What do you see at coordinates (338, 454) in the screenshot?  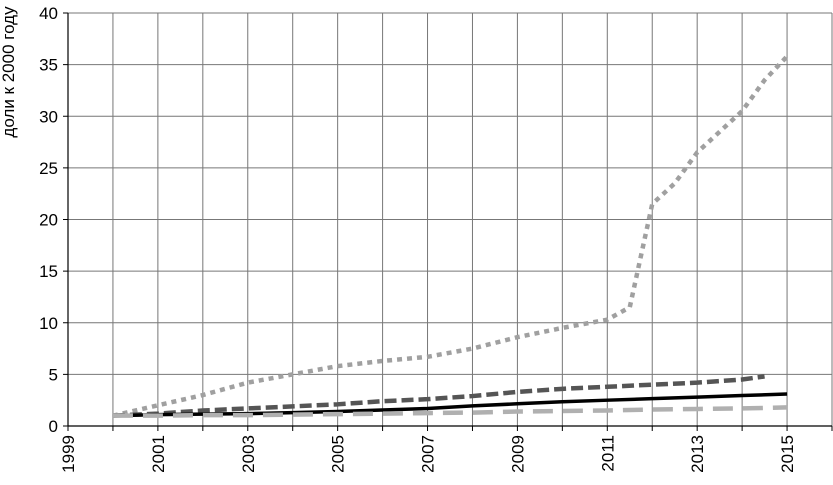 I see `x-tick-label: 2005` at bounding box center [338, 454].